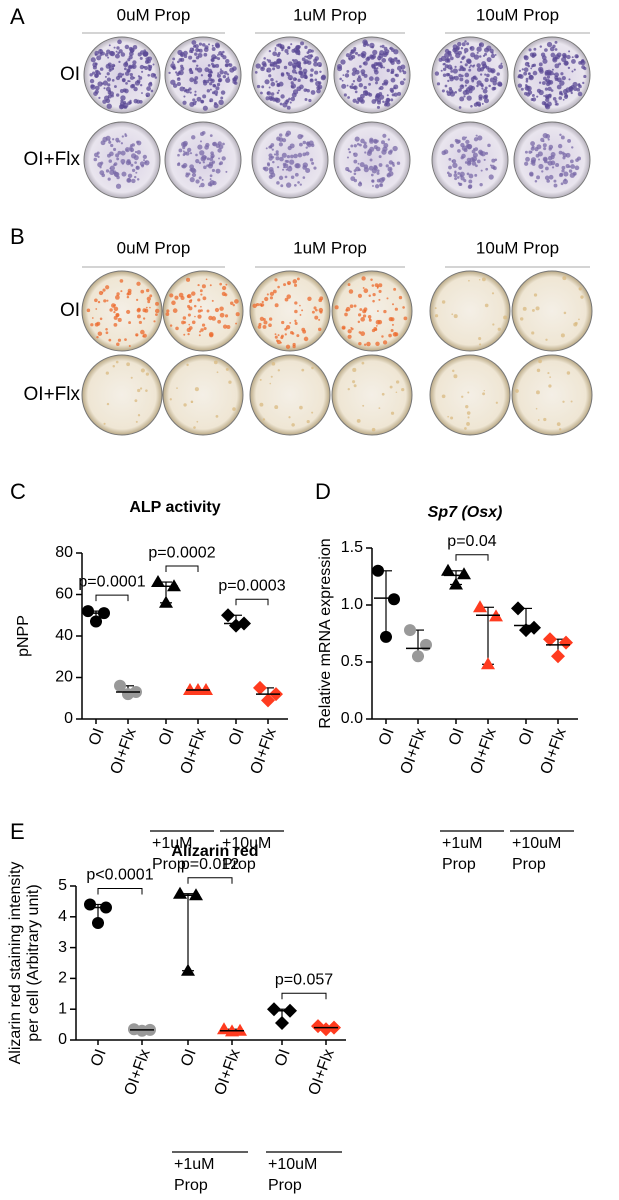 The height and width of the screenshot is (1200, 619). I want to click on group-label: Prop, so click(529, 864).